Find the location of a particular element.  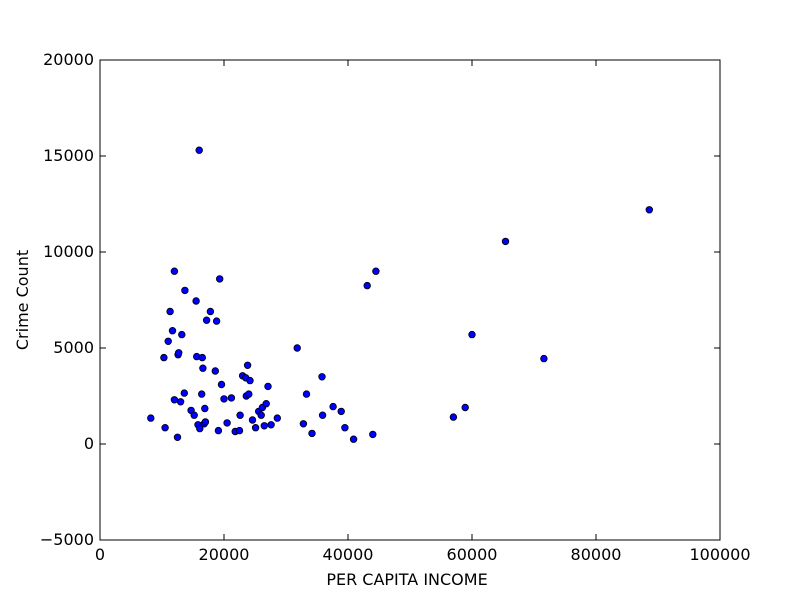

x-tick-label-5: 100000 is located at coordinates (719, 554).